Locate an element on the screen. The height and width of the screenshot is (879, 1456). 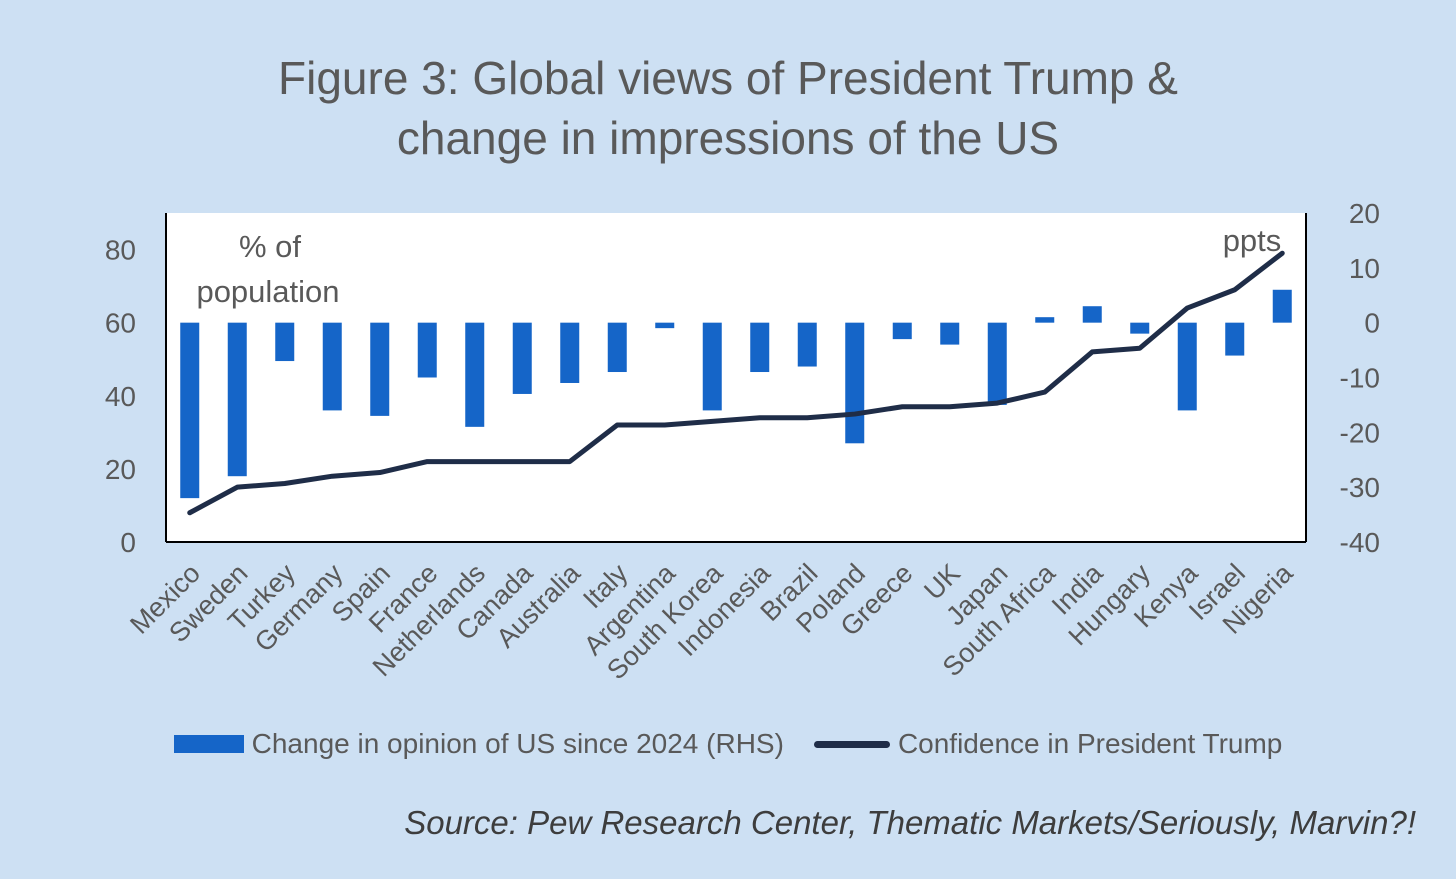
bar-brazil is located at coordinates (807, 344).